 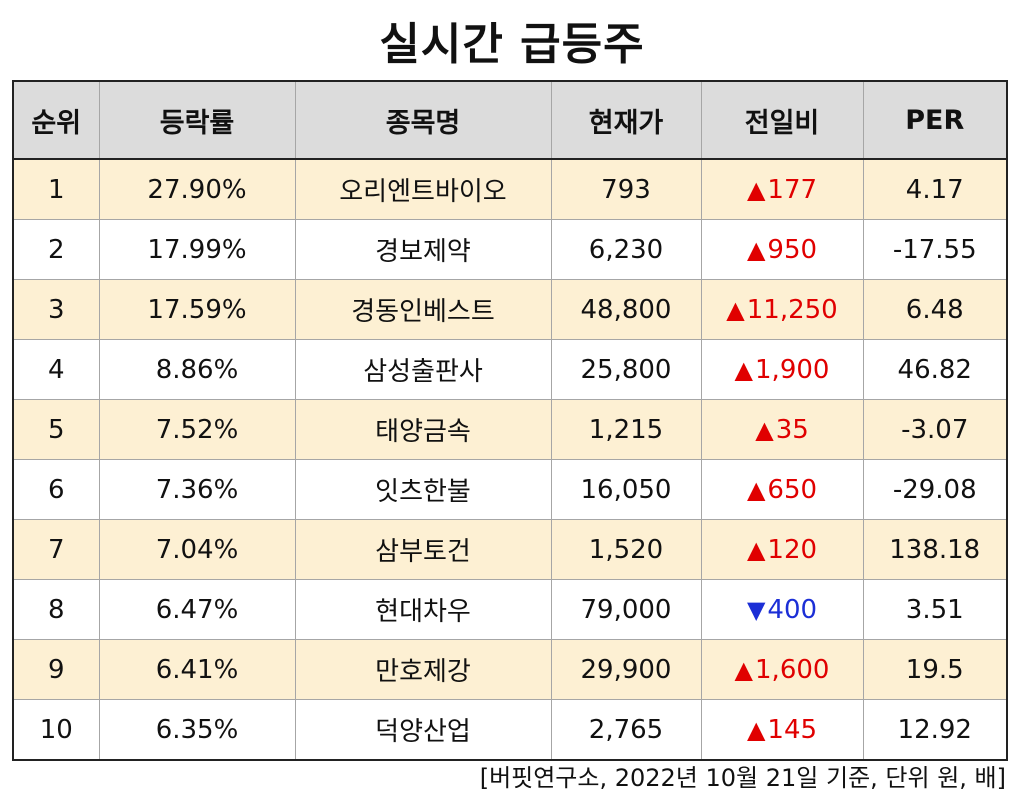 I want to click on column-header-rate: 등락률, so click(x=196, y=120).